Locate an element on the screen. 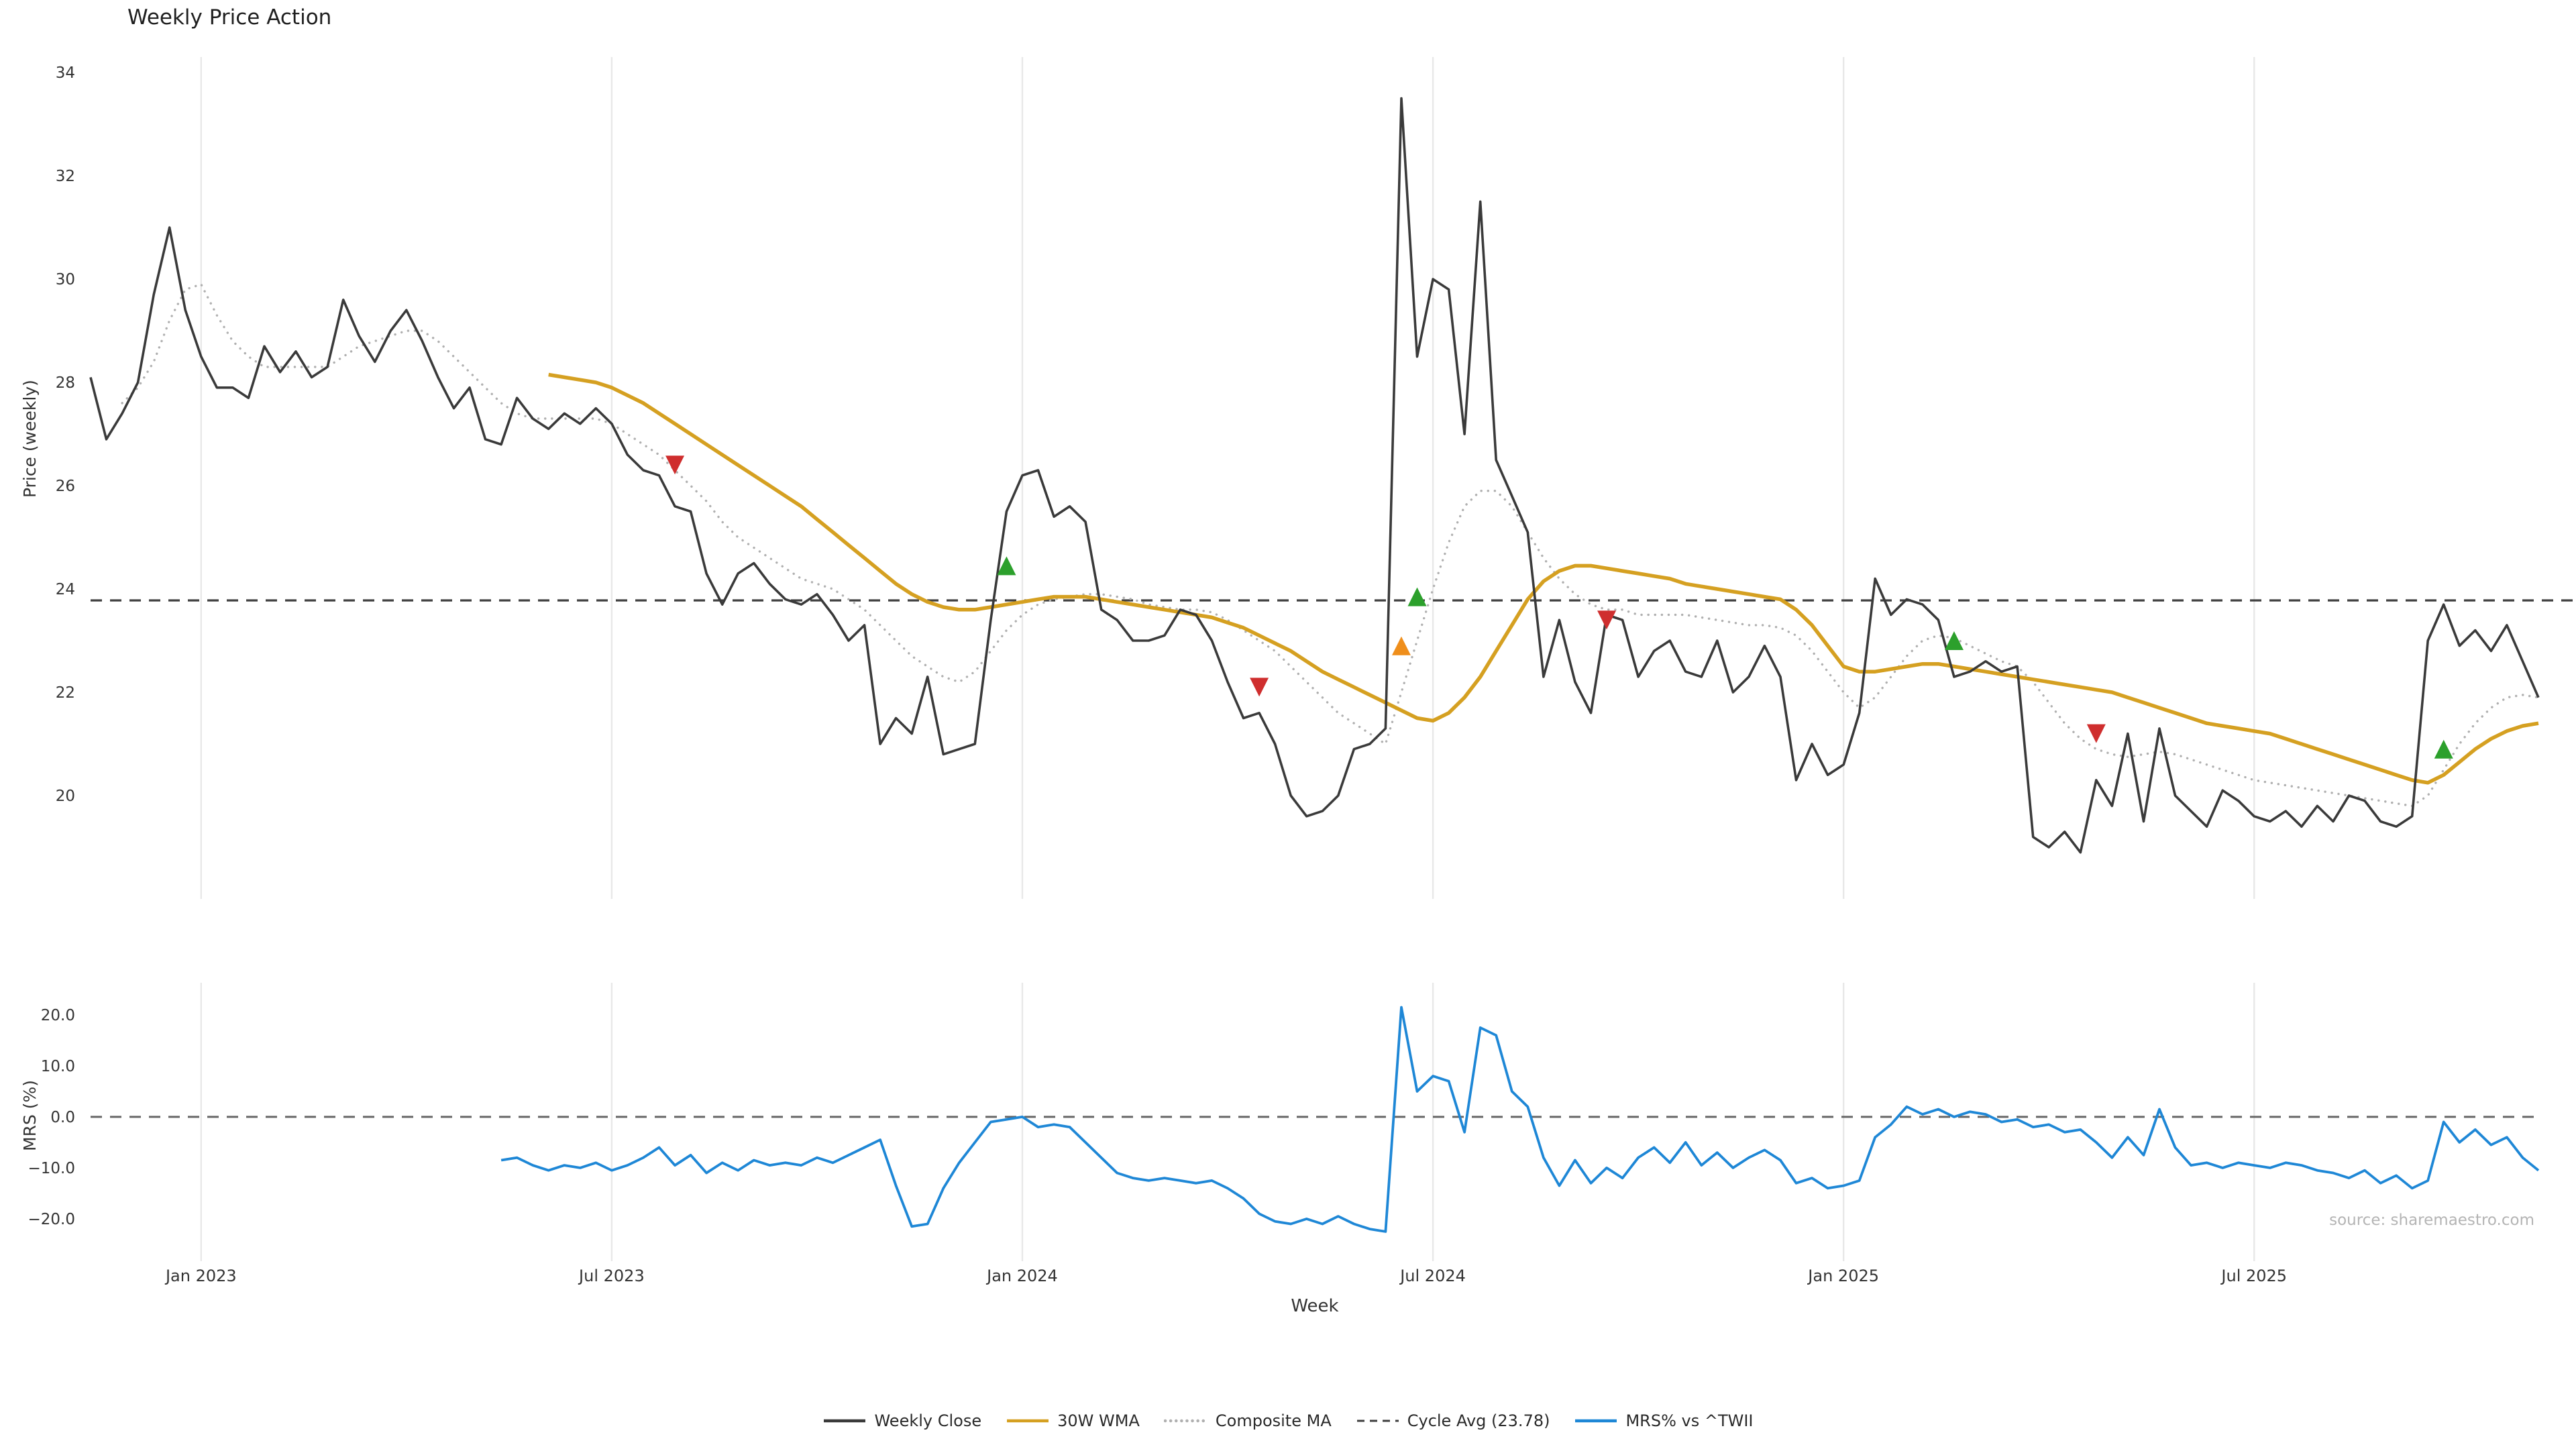 The image size is (2576, 1449). mrs-line is located at coordinates (1520, 1119).